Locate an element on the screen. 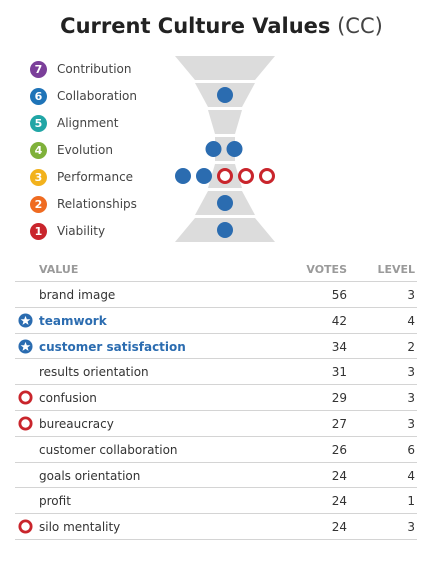 This screenshot has height=565, width=443. level-row: 6 Collaboration is located at coordinates (83, 96).